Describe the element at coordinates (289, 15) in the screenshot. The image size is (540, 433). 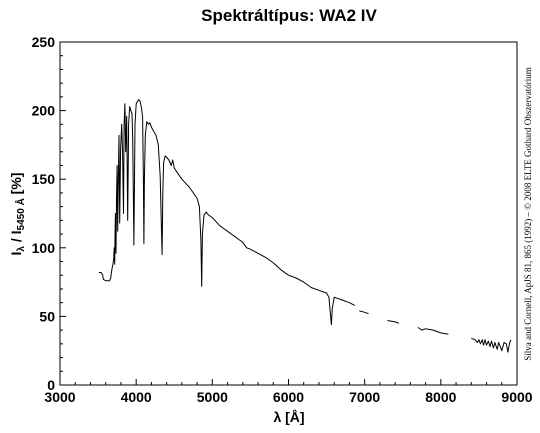
I see `chart-title: Spektráltípus: WA2 IV` at that location.